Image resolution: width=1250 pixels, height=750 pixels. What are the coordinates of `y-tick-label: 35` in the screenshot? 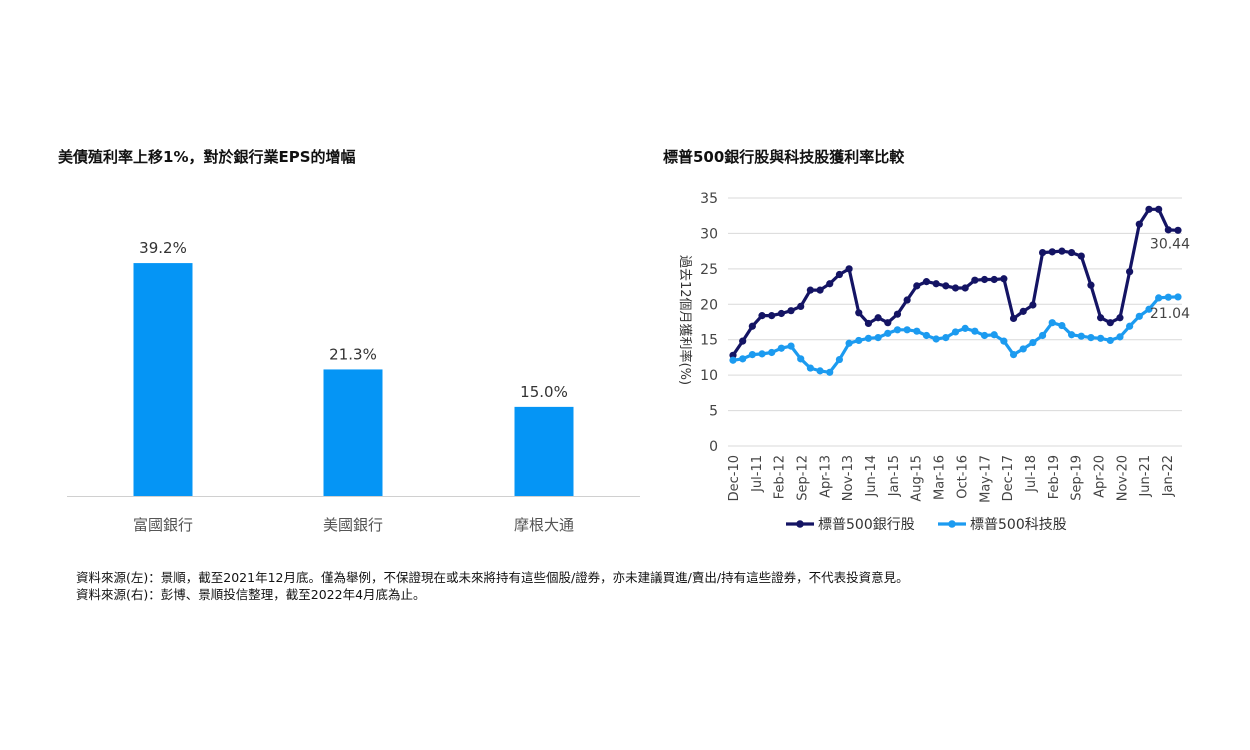 It's located at (709, 199).